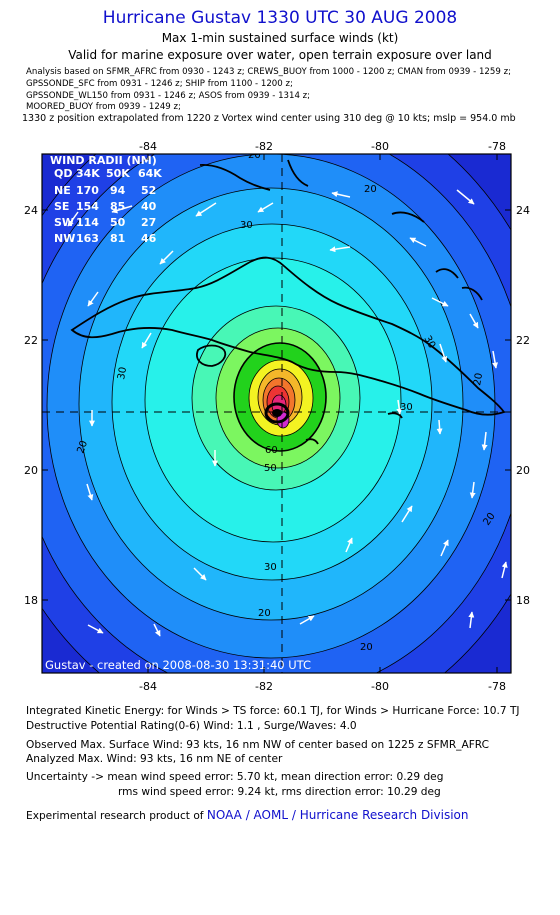  I want to click on wind-radii-row: SE 154 85 40, so click(105, 206).